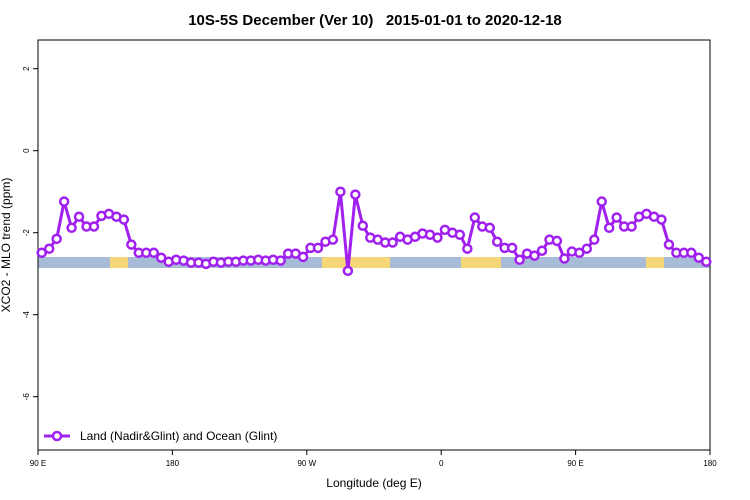 This screenshot has width=750, height=500. I want to click on map-strip, so click(374, 262).